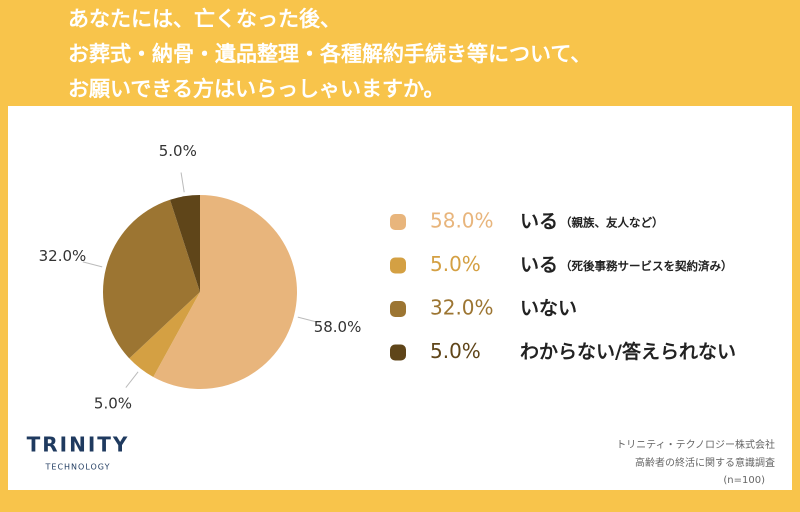 The image size is (800, 512). What do you see at coordinates (256, 89) in the screenshot?
I see `title-line: お願いできる方はいらっしゃいますか。` at bounding box center [256, 89].